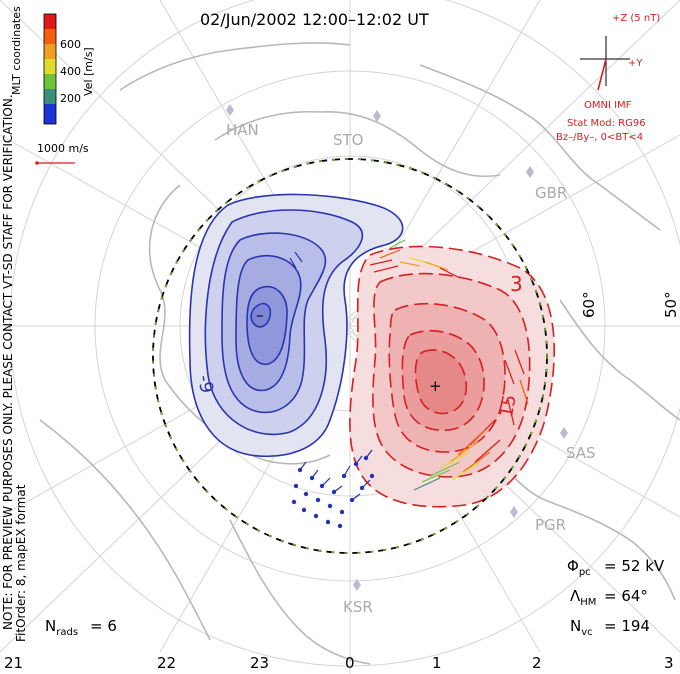 The height and width of the screenshot is (674, 680). Describe the element at coordinates (635, 63) in the screenshot. I see `imf-y-label: +Y` at that location.